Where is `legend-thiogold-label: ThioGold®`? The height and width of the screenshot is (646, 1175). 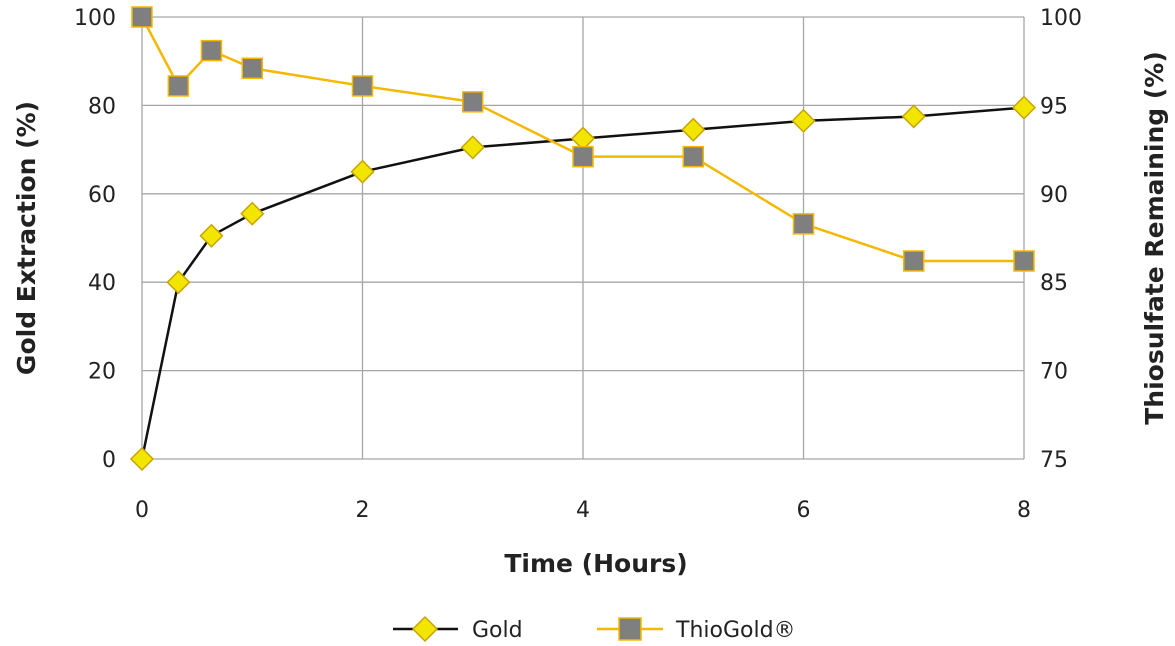
legend-thiogold-label: ThioGold® is located at coordinates (735, 630).